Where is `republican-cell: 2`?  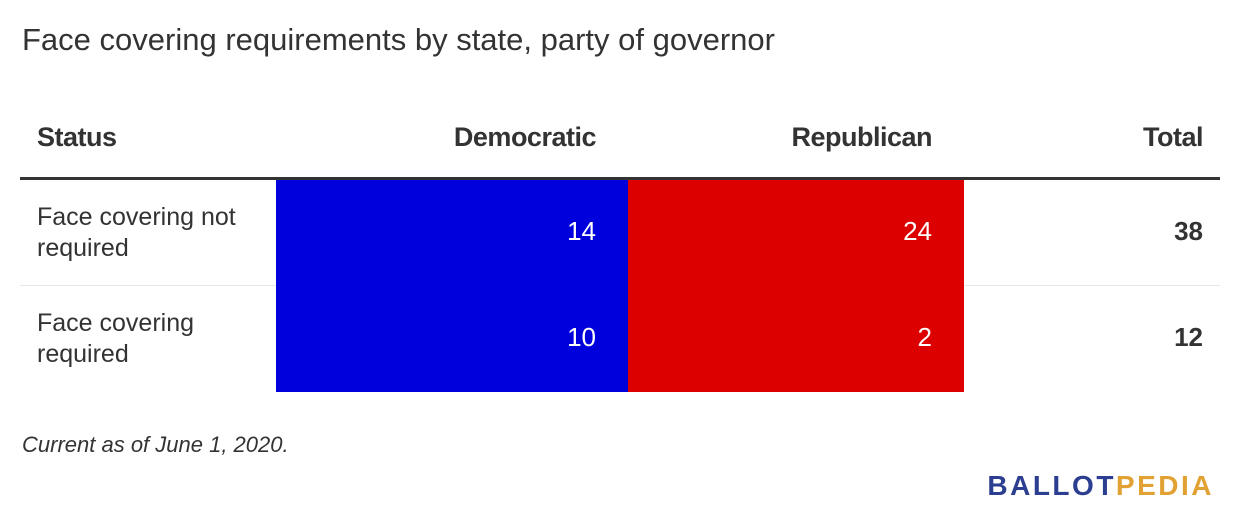
republican-cell: 2 is located at coordinates (796, 339).